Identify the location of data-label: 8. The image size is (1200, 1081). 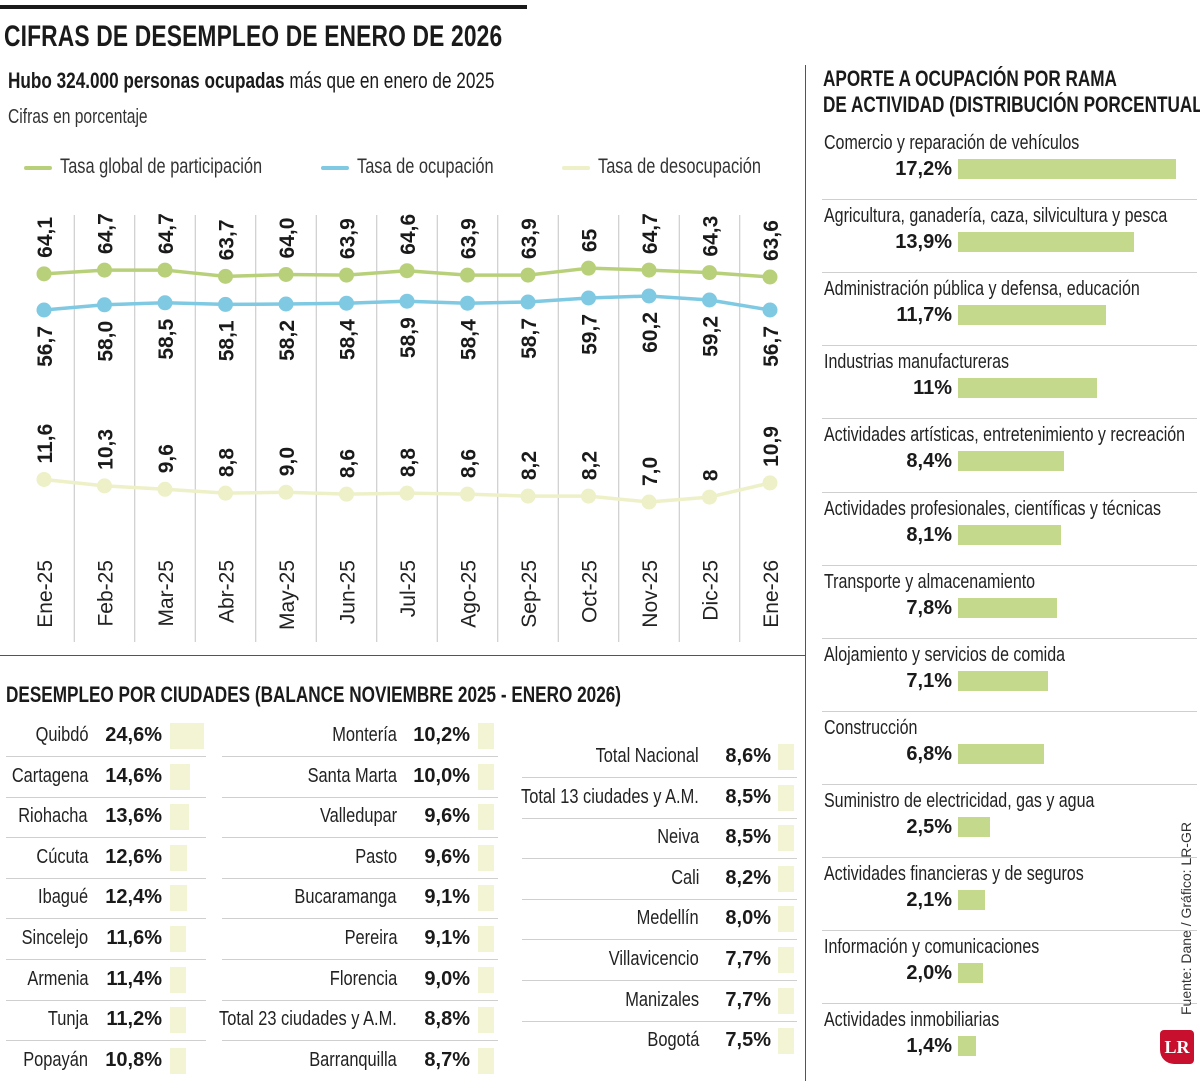
(711, 475).